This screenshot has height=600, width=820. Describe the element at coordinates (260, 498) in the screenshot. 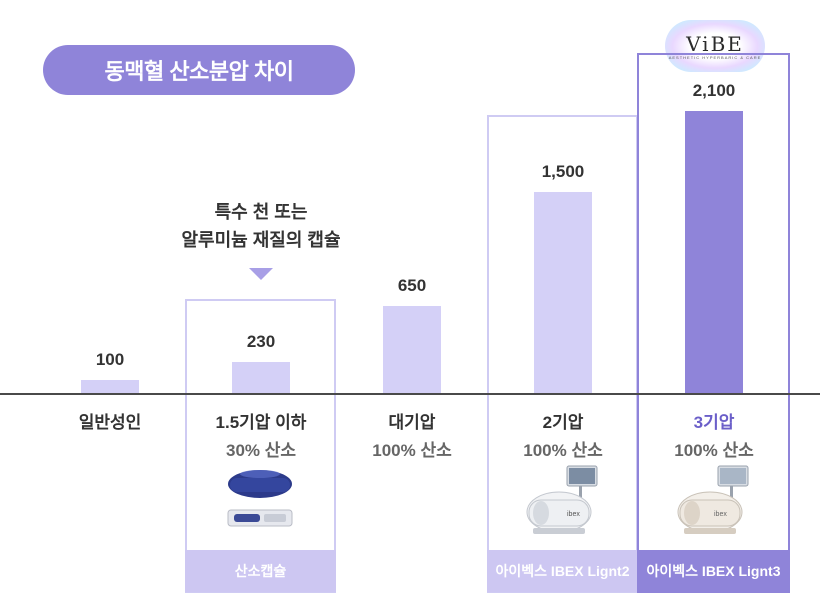

I see `oxygen-capsule-icon` at that location.